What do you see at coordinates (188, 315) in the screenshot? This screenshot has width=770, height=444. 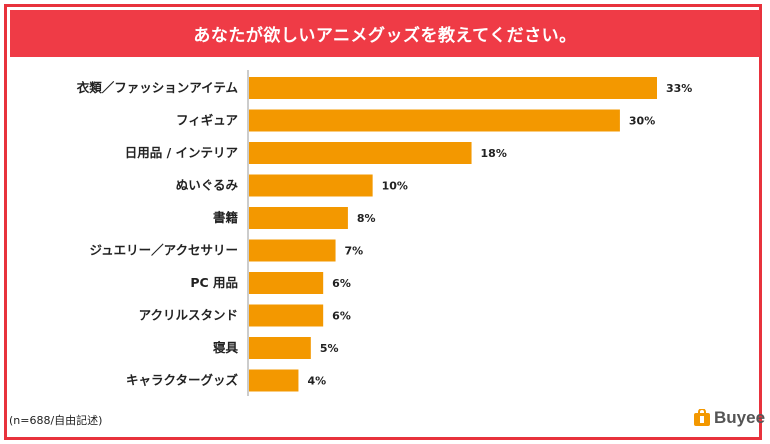 I see `category-label: アクリルスタンド` at bounding box center [188, 315].